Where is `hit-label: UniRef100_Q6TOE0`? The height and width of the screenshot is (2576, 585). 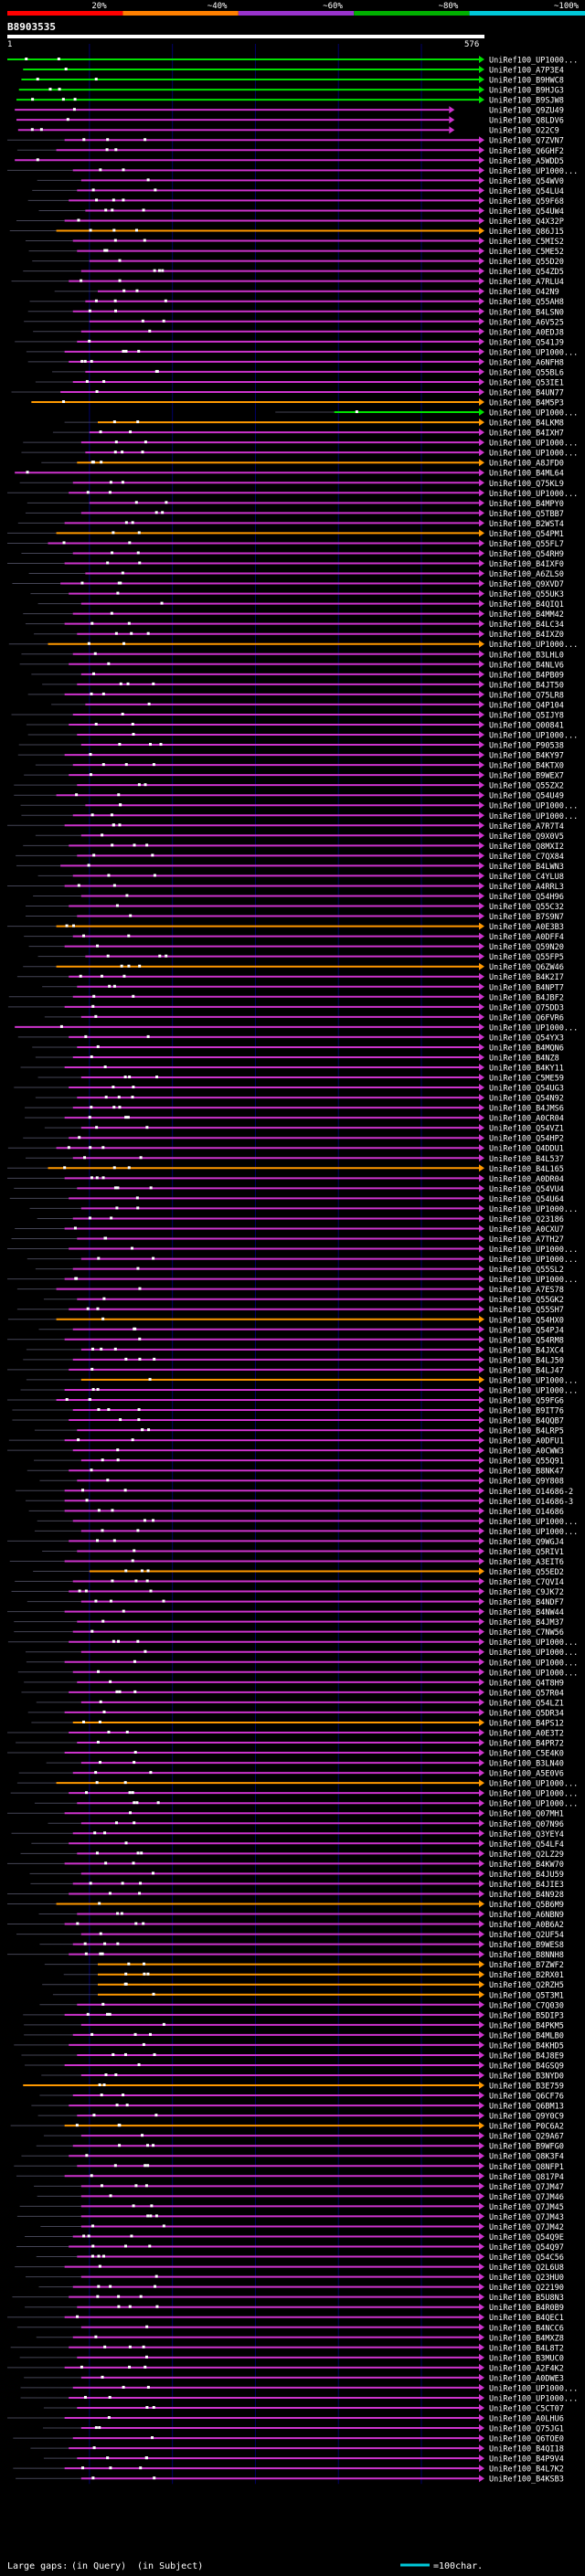
hit-label: UniRef100_Q6TOE0 is located at coordinates (527, 2439).